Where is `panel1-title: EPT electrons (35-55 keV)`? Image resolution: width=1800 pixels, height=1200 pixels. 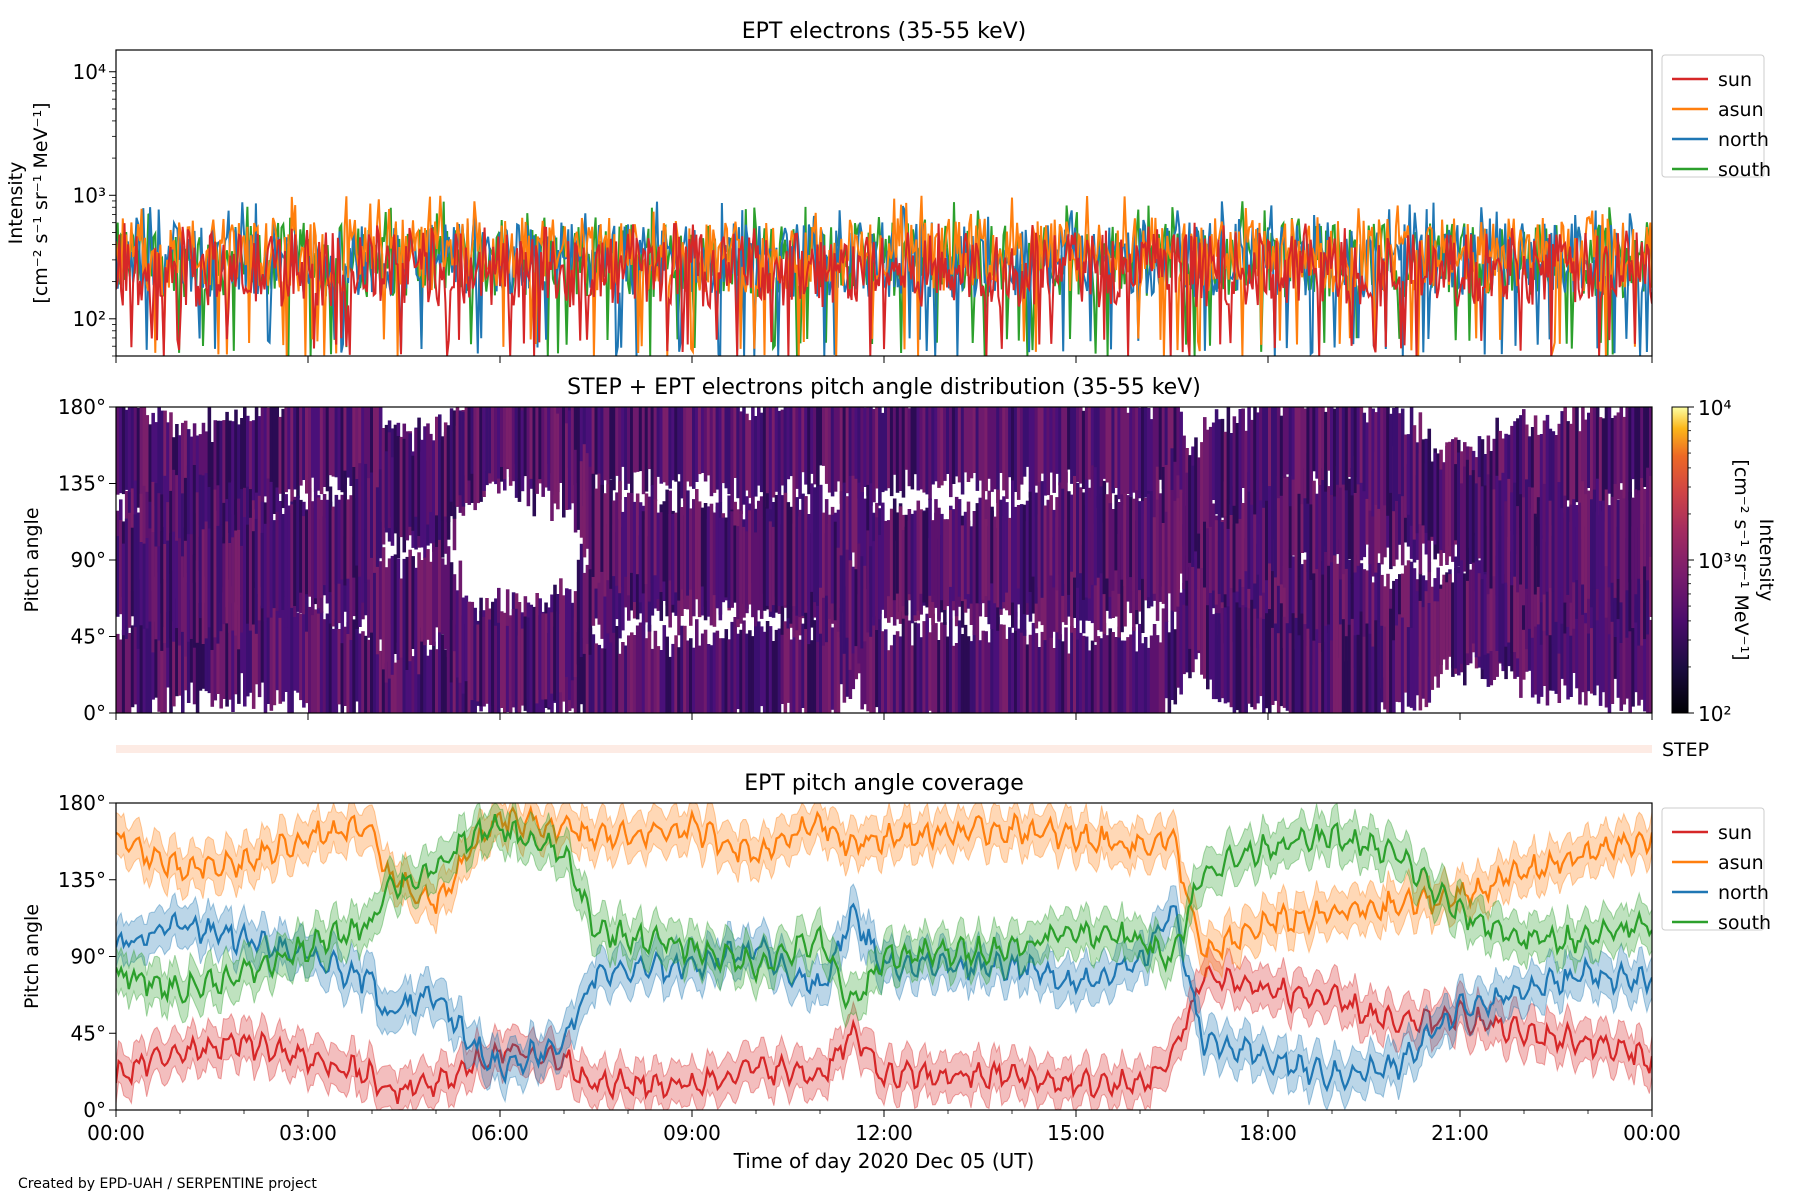 panel1-title: EPT electrons (35-55 keV) is located at coordinates (884, 31).